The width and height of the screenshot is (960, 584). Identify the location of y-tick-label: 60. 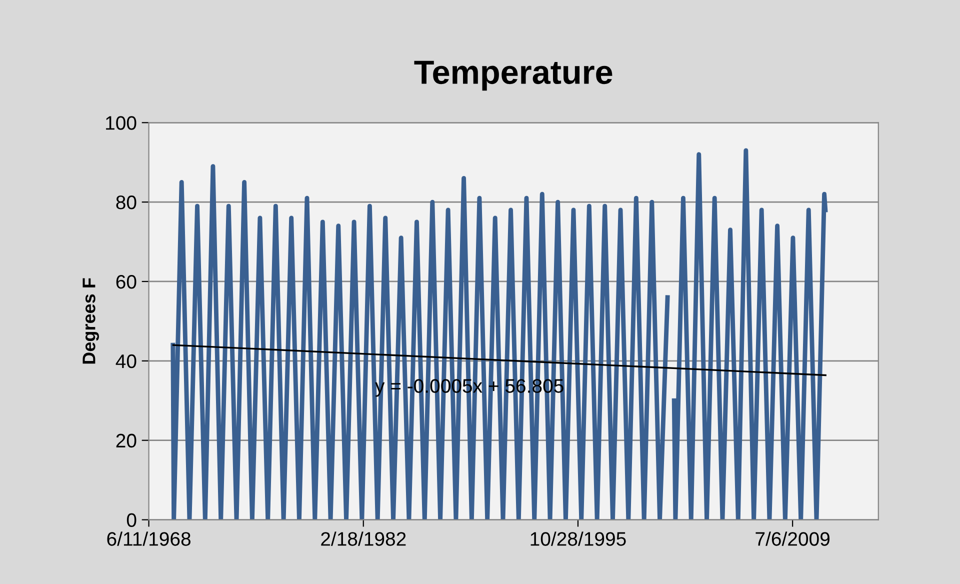
(126, 281).